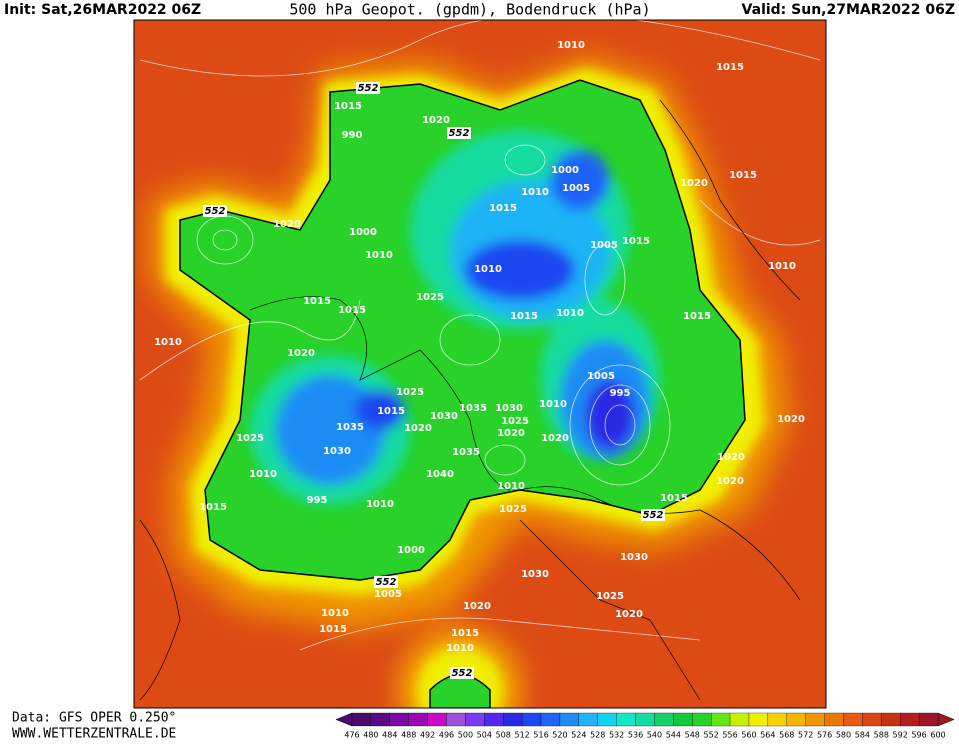 This screenshot has width=959, height=745. I want to click on valid-time: Valid: Sun,27MAR2022 06Z, so click(848, 10).